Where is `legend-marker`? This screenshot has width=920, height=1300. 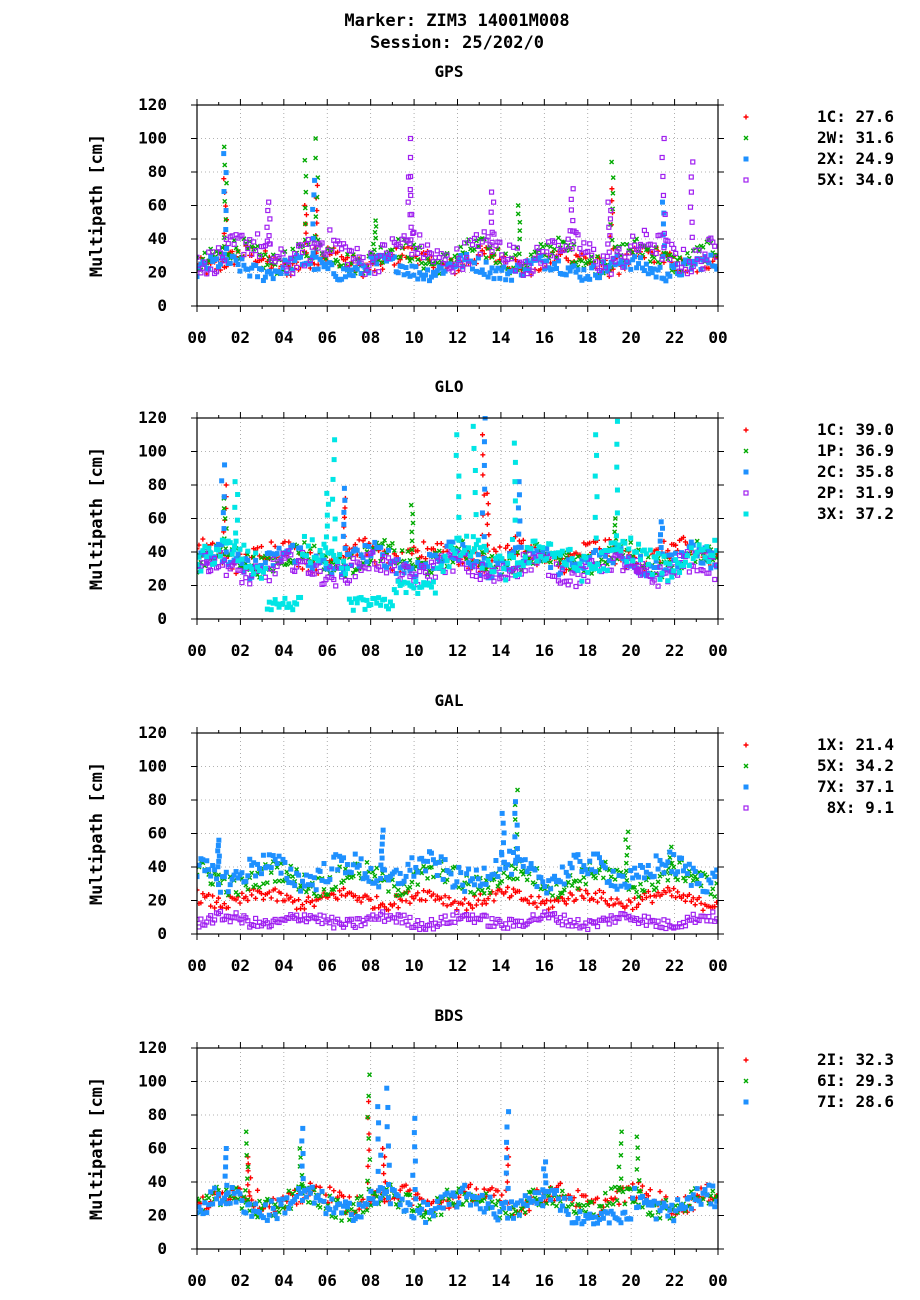
legend-marker is located at coordinates (746, 138).